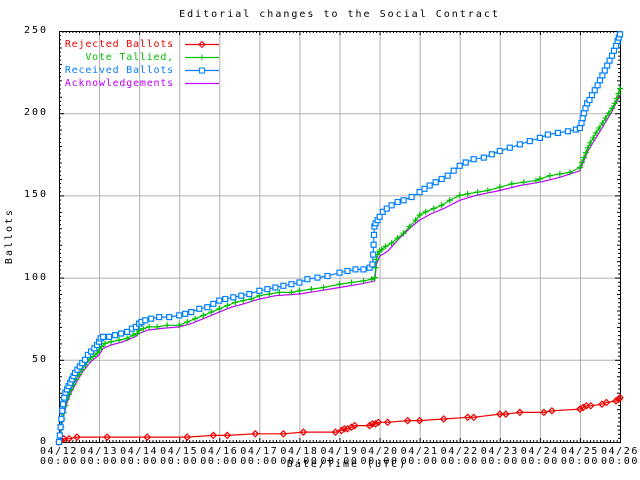 The width and height of the screenshot is (640, 480). What do you see at coordinates (459, 451) in the screenshot?
I see `x-tick-label-date: 04/22` at bounding box center [459, 451].